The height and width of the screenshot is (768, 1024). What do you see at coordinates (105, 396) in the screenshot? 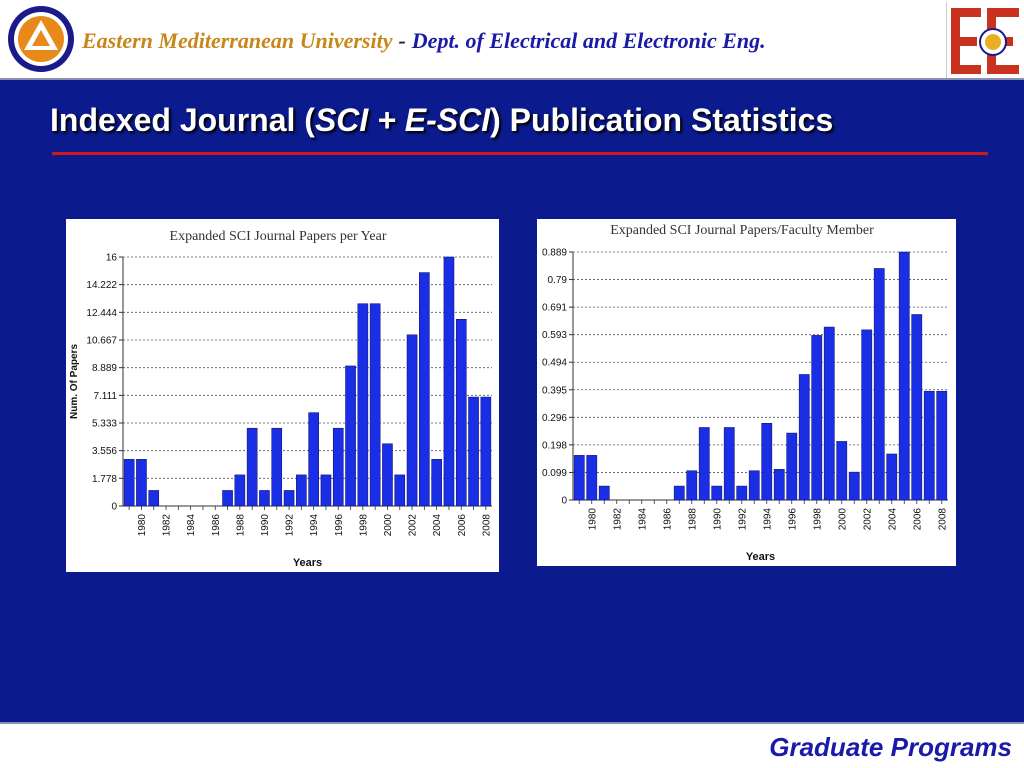
I see `y-tick-label: 7.111` at bounding box center [105, 396].